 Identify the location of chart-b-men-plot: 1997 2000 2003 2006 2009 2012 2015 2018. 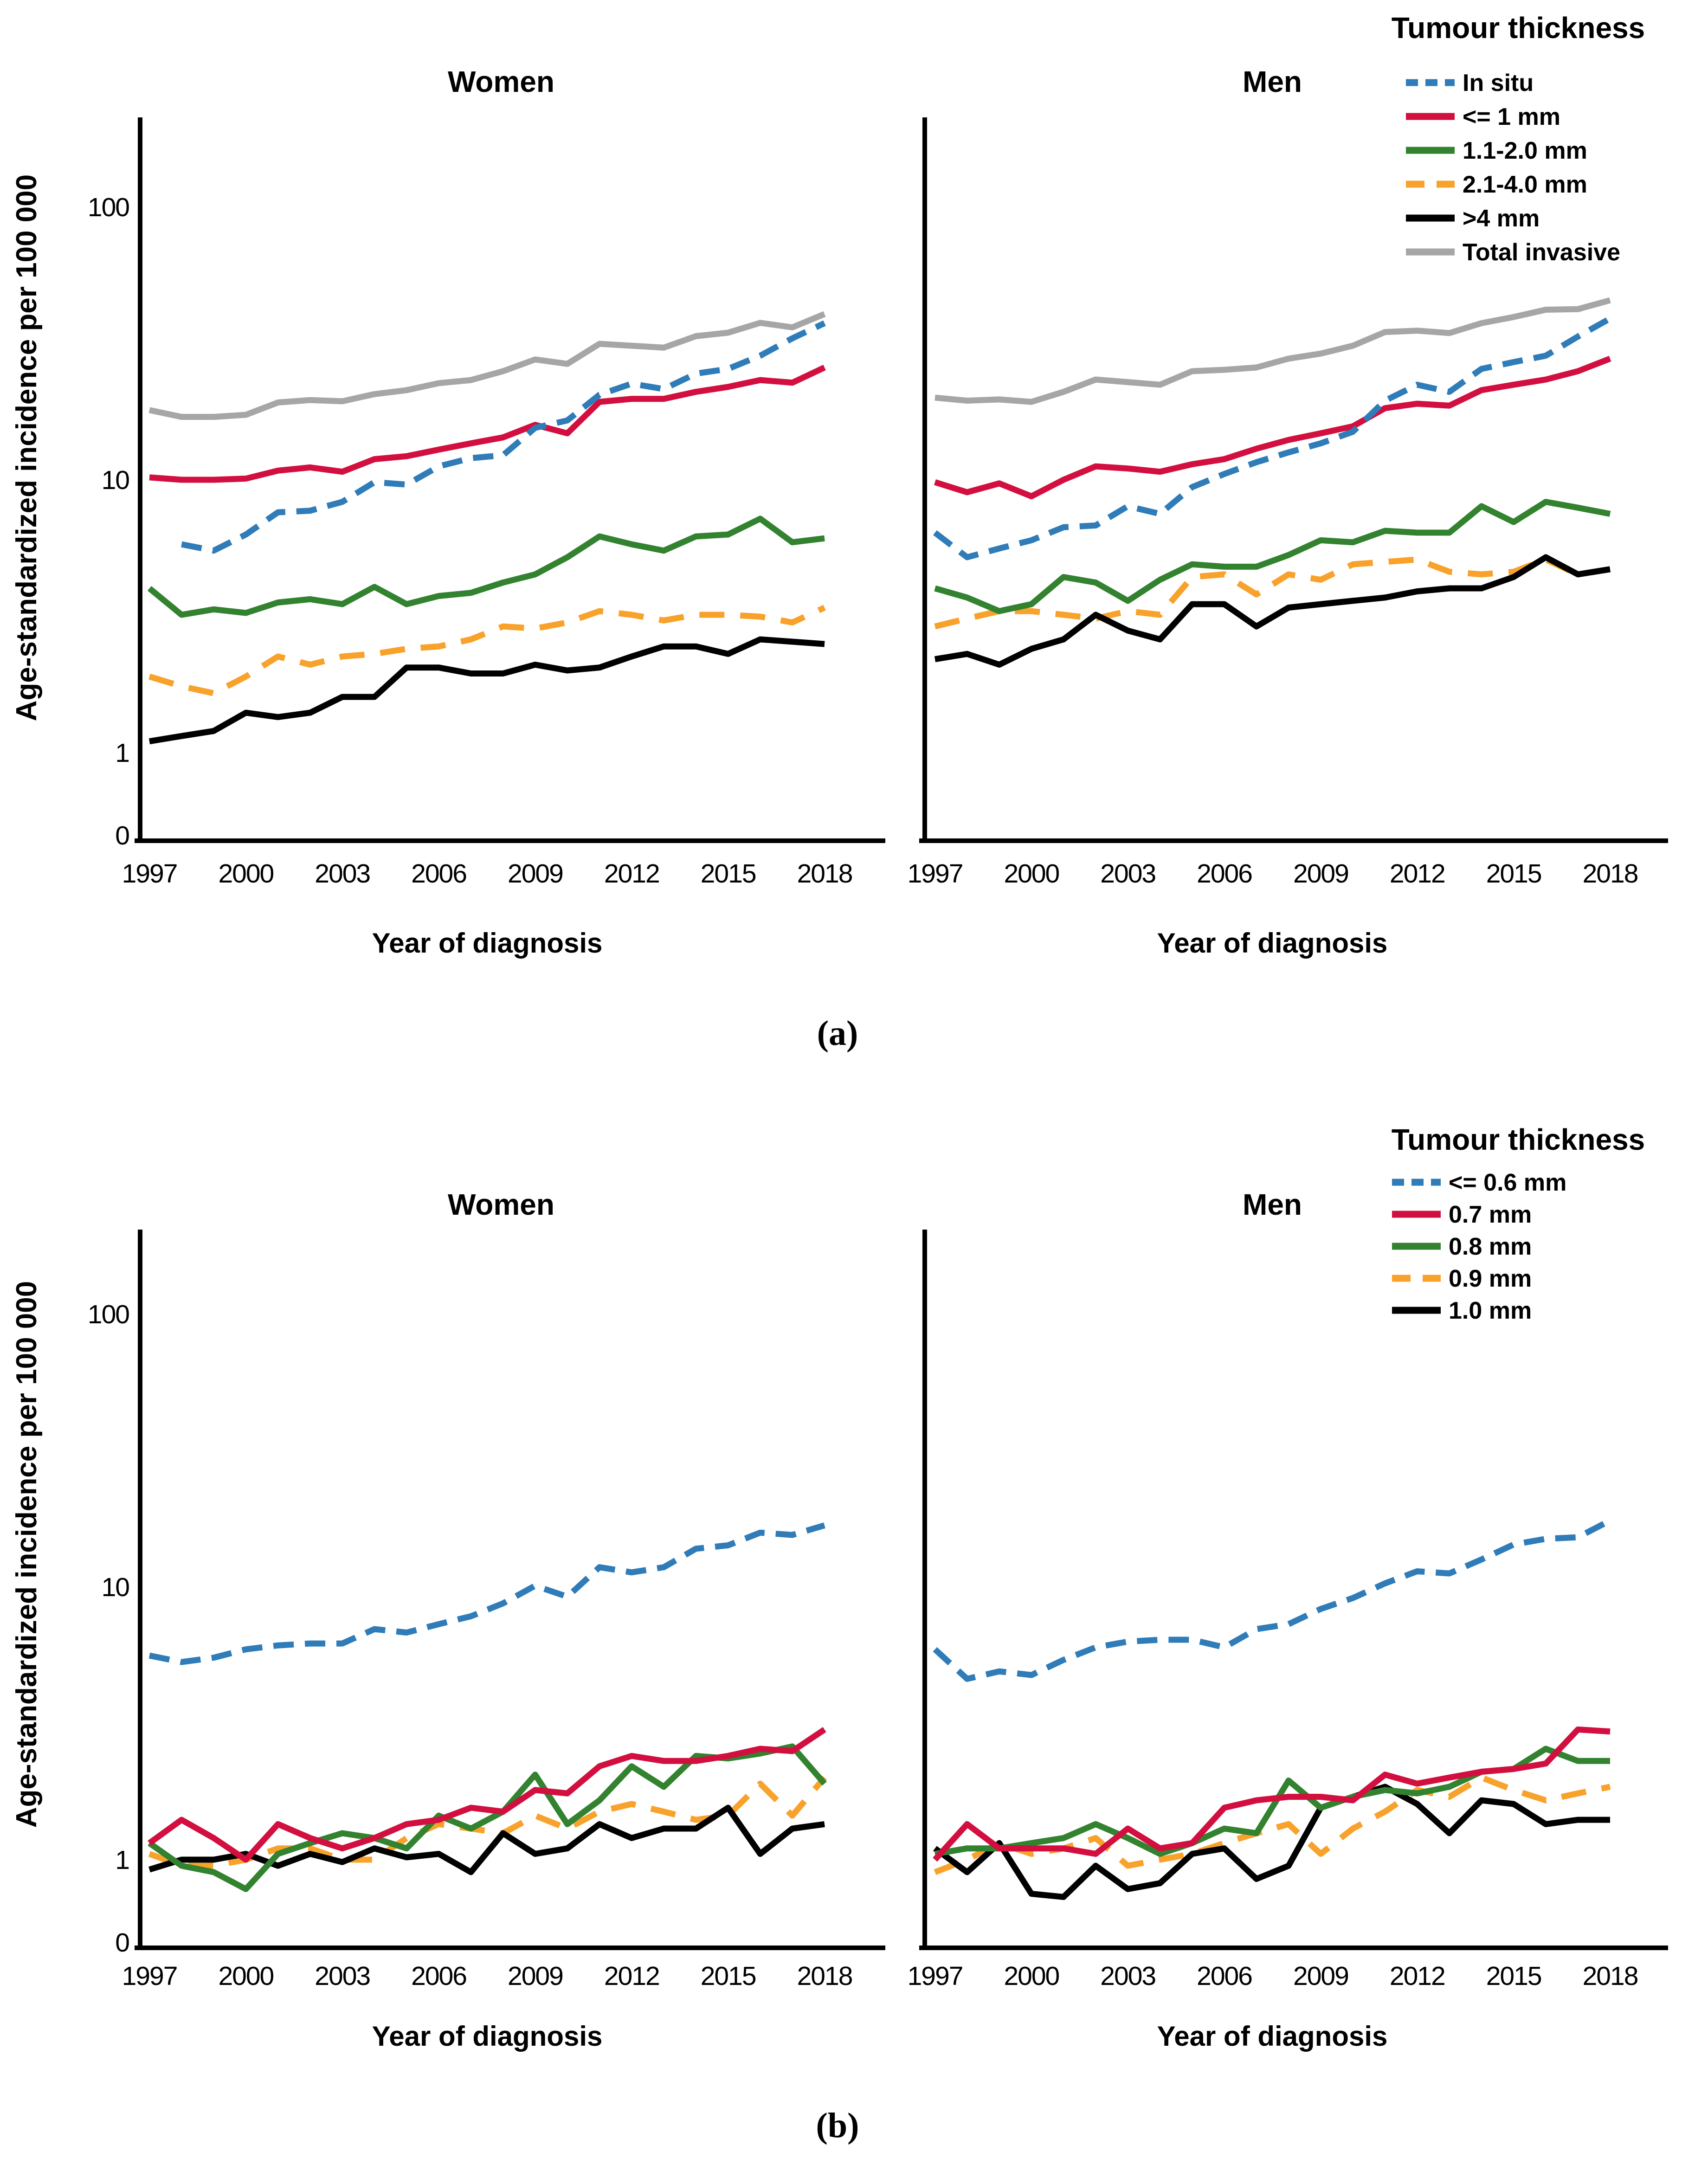
(1274, 1754).